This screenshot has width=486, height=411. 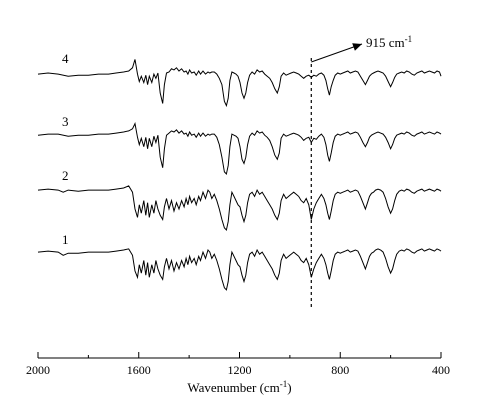 I want to click on annotation-label: 915 cm-1, so click(x=389, y=42).